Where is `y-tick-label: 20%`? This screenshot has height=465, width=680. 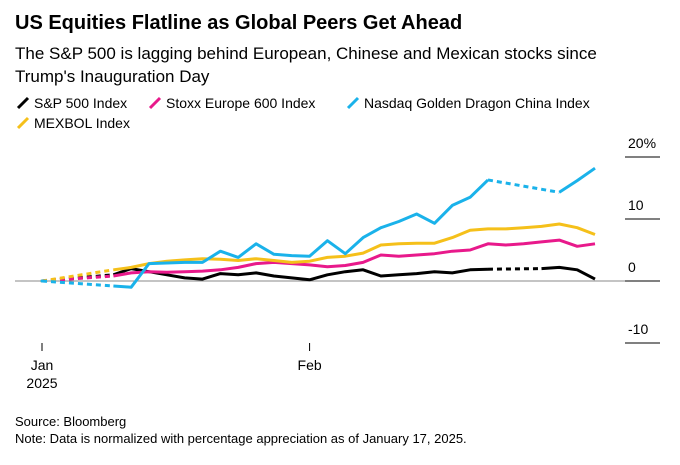
y-tick-label: 20% is located at coordinates (642, 143).